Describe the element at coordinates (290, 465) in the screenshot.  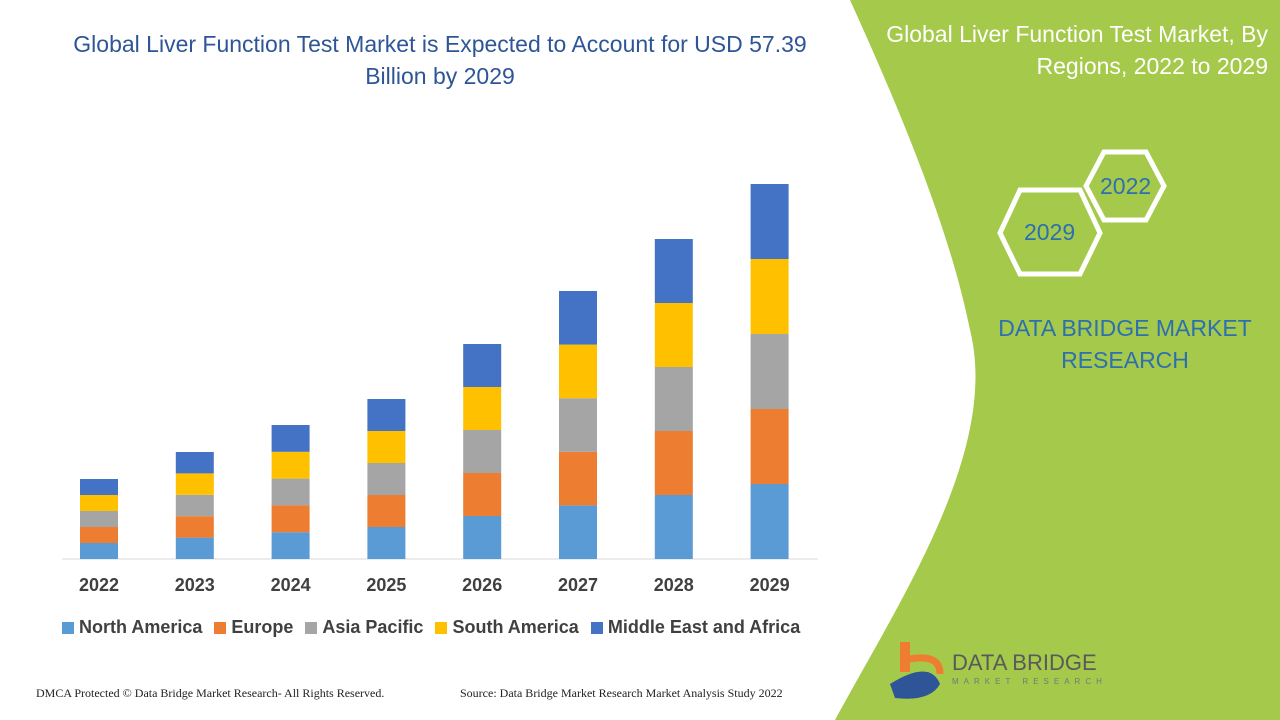
I see `bar-2024-south-america` at that location.